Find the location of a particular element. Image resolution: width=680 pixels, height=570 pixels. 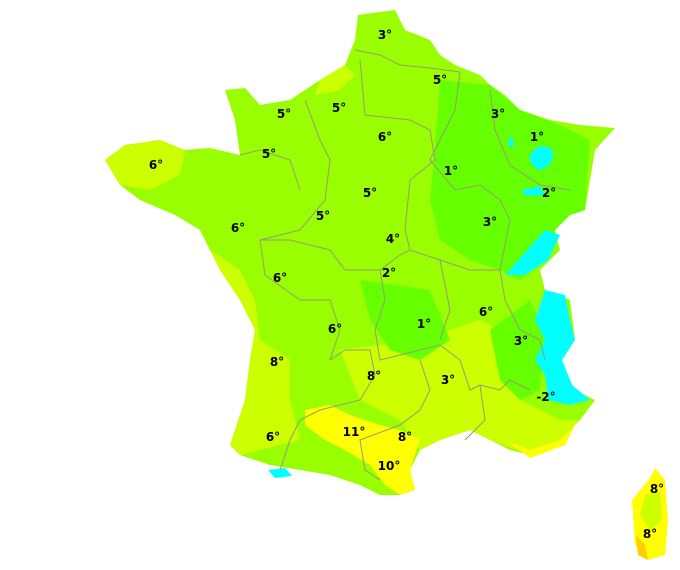

cold-zone-alps is located at coordinates (562, 347).